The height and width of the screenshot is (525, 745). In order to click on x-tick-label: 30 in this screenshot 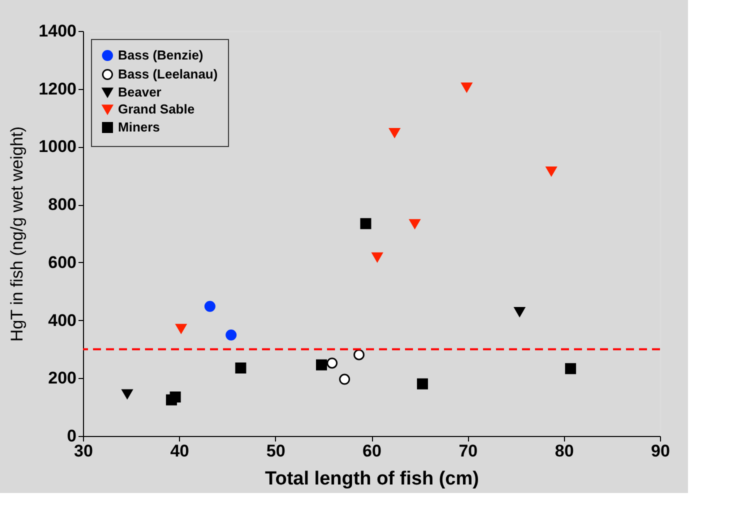, I will do `click(83, 451)`.